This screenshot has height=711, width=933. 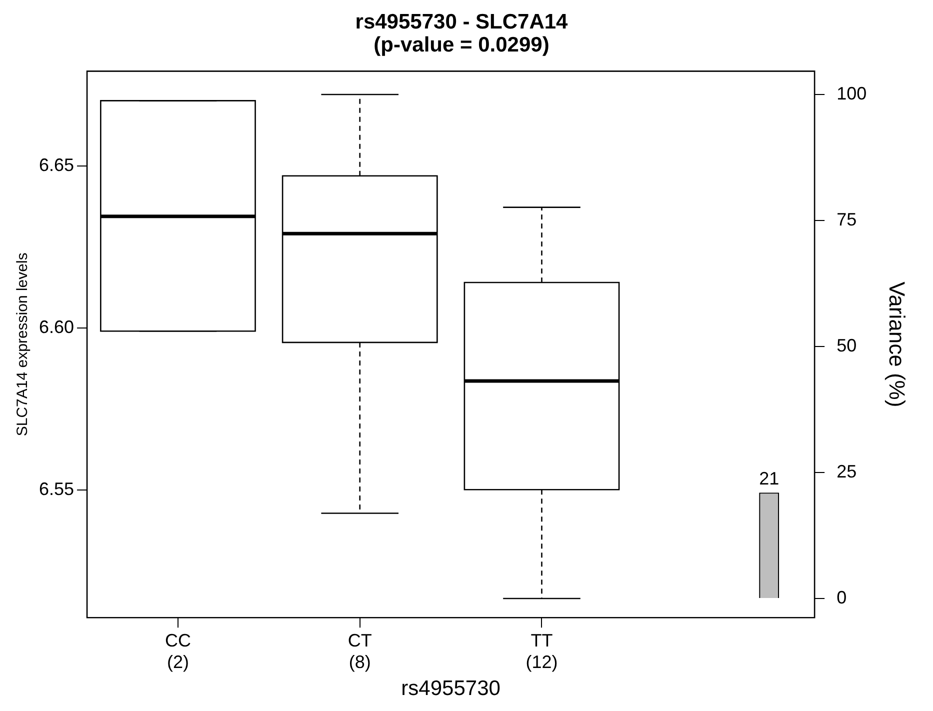 What do you see at coordinates (56, 327) in the screenshot?
I see `y-tick-label: 6.60` at bounding box center [56, 327].